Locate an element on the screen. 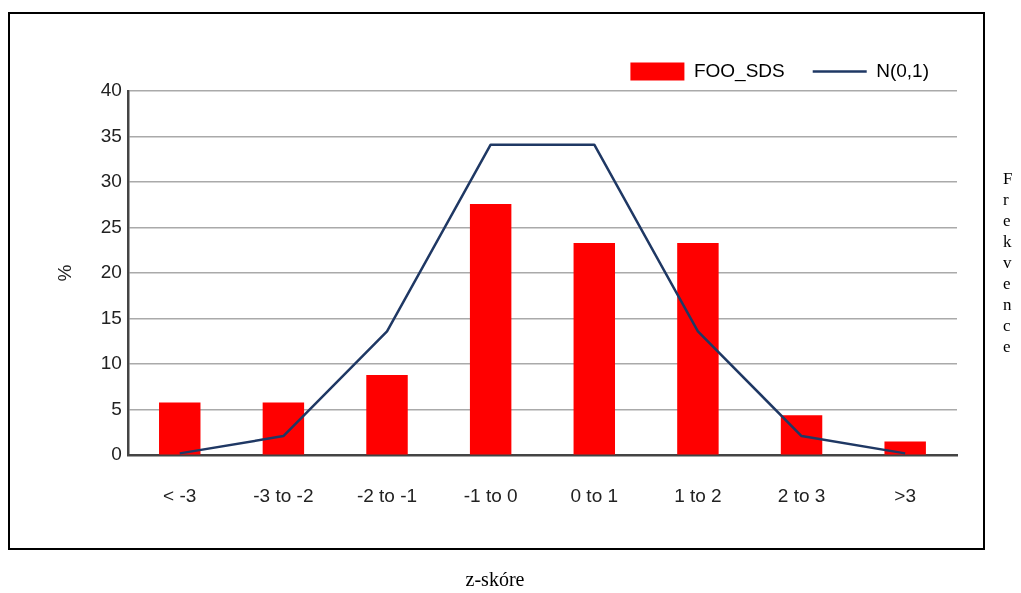 Image resolution: width=1021 pixels, height=593 pixels. y-tick-label: 5 is located at coordinates (116, 408).